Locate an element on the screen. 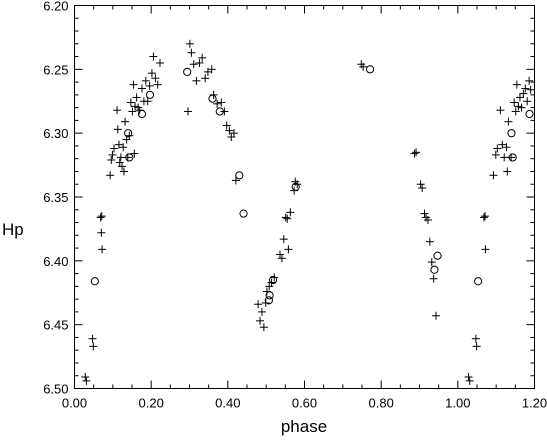 The height and width of the screenshot is (441, 547). x-tick-label: 0.60 is located at coordinates (304, 403).